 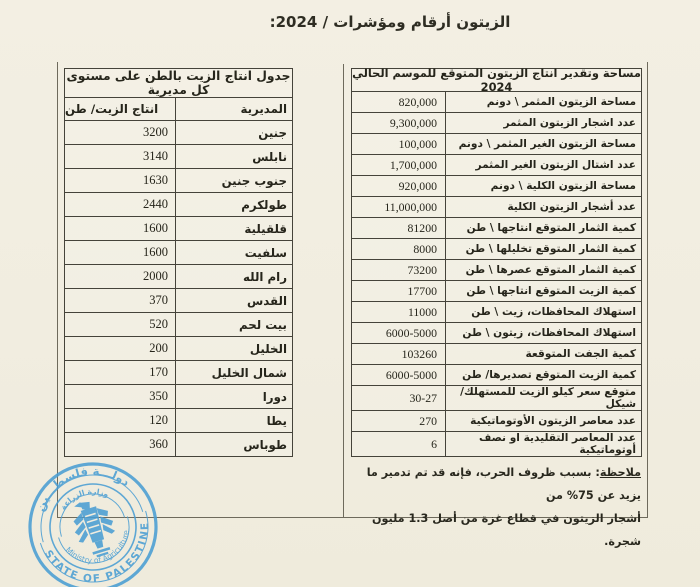 I want to click on indicator-label-cell: عدد المعاصر التقليدية او نصف أوتوماتيكية, so click(x=543, y=444).